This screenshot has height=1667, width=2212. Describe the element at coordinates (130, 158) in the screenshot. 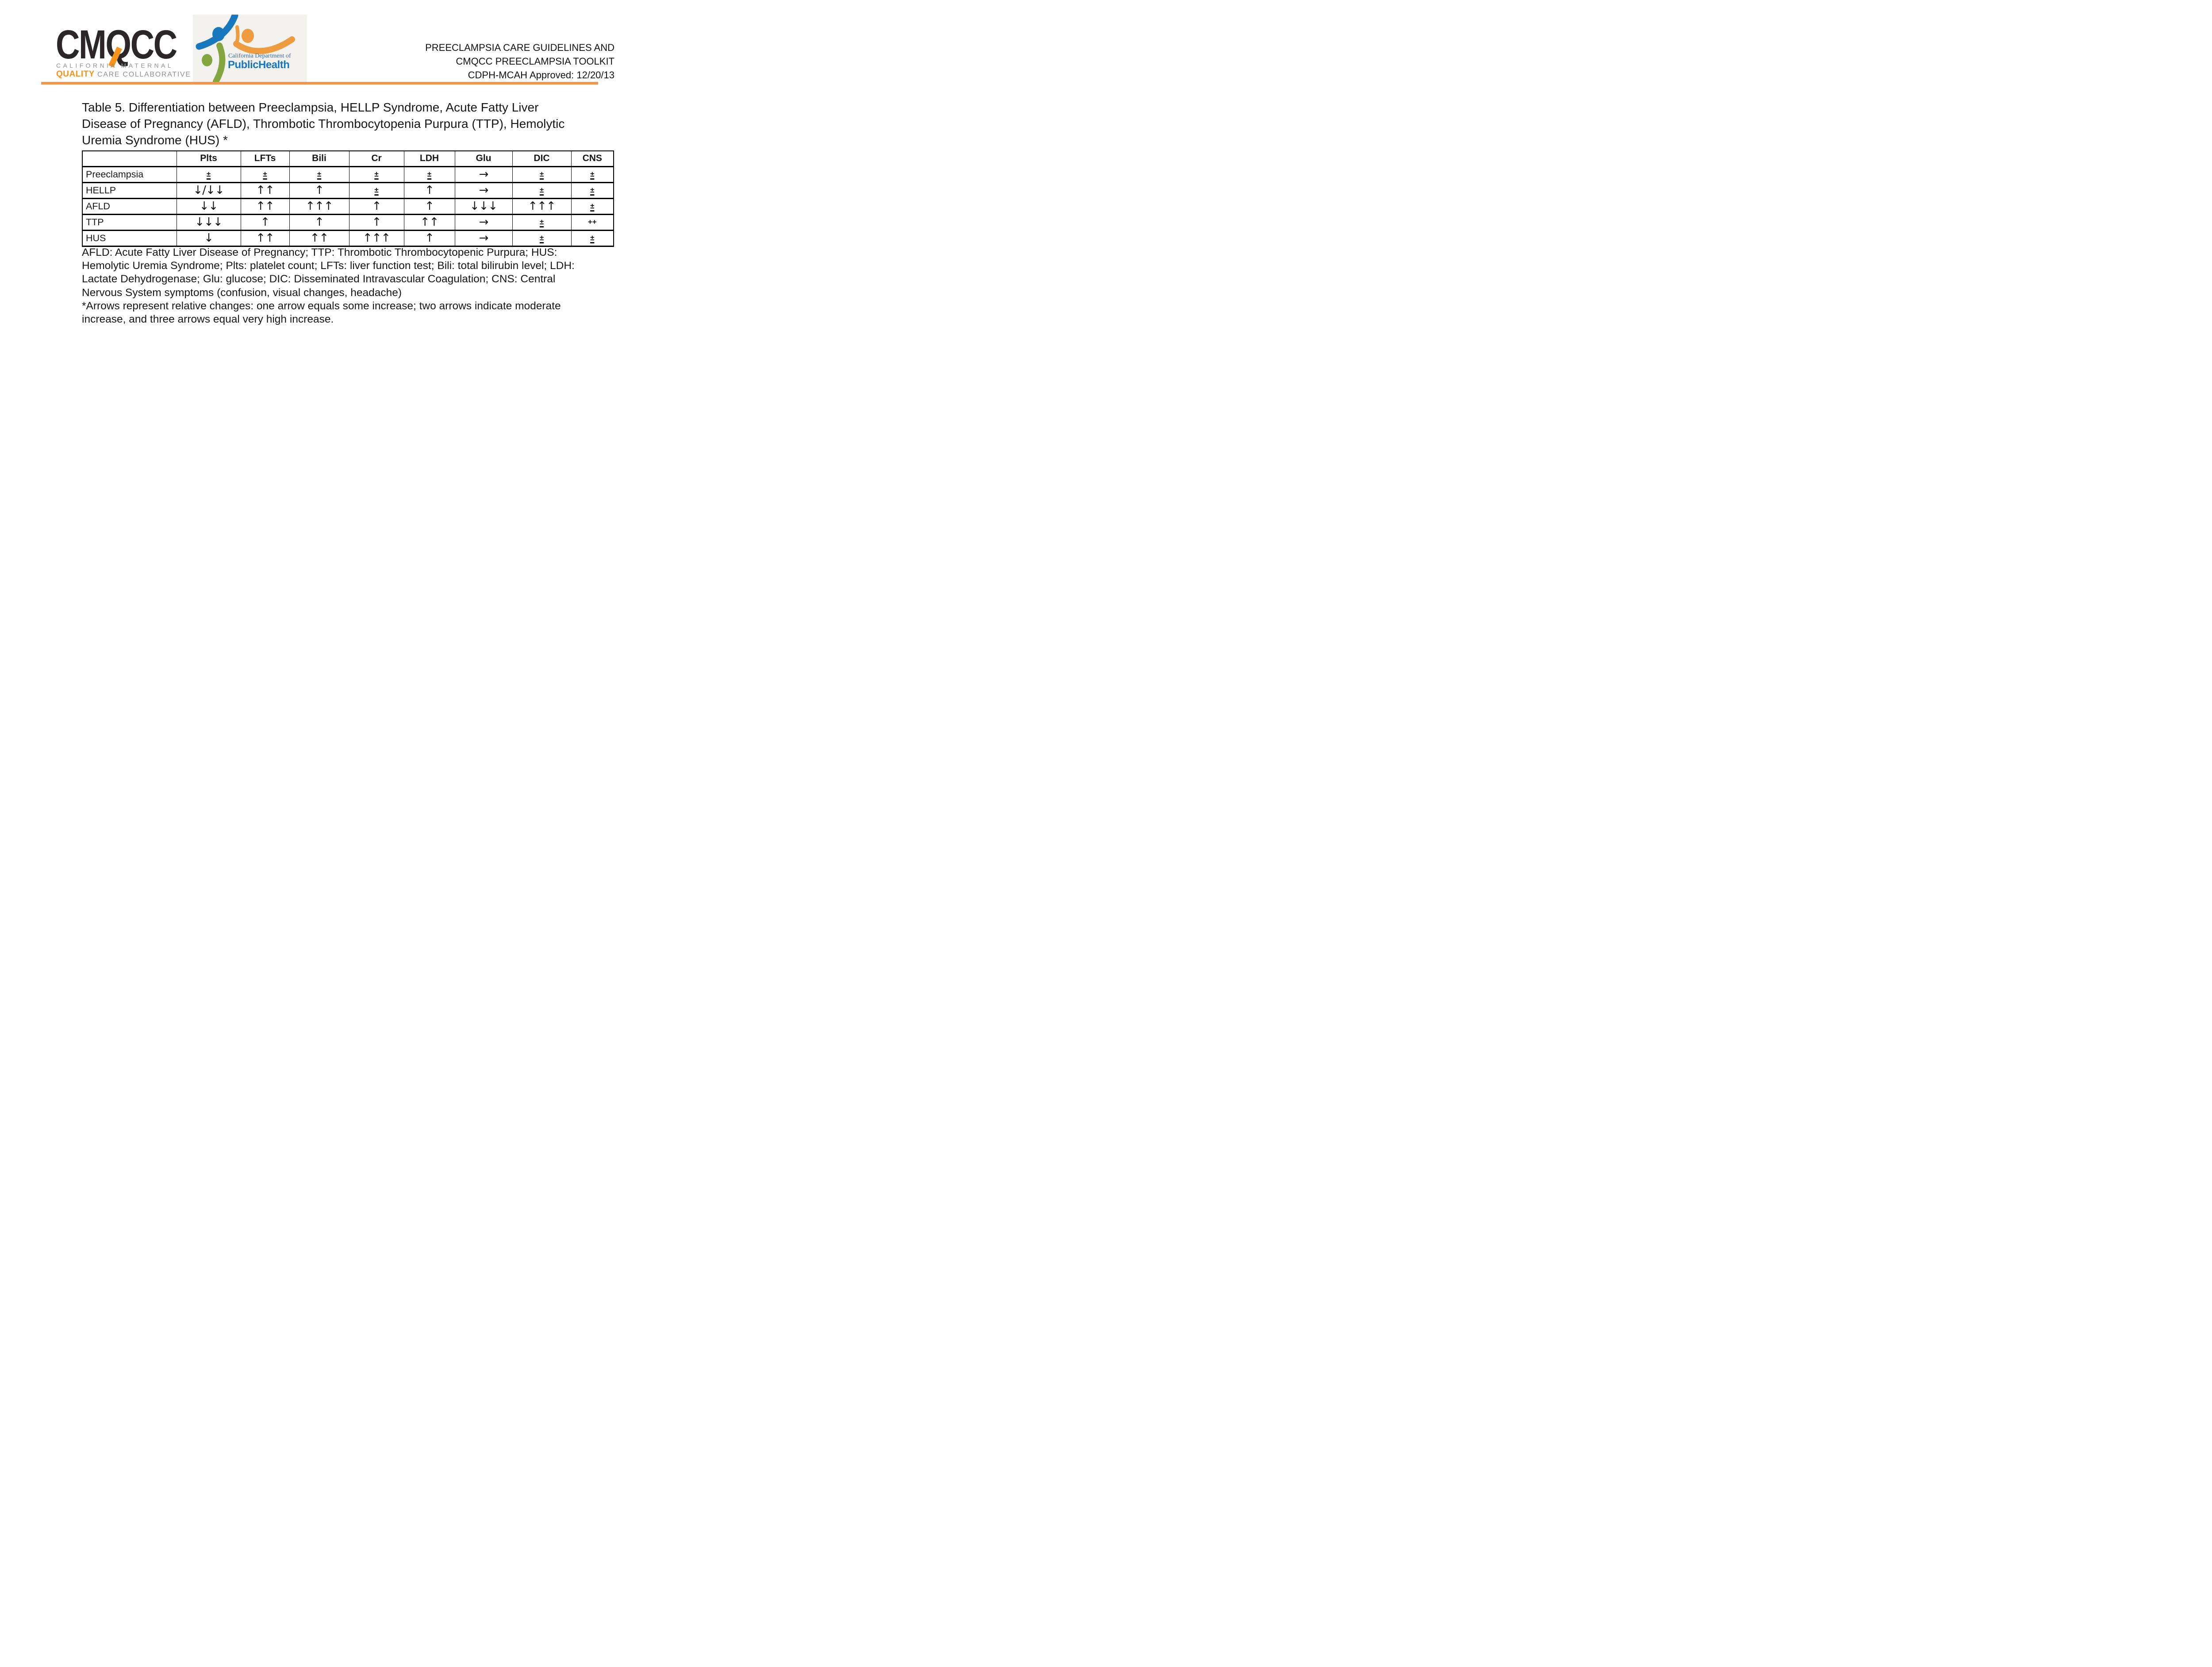

I see `table-corner-cell` at that location.